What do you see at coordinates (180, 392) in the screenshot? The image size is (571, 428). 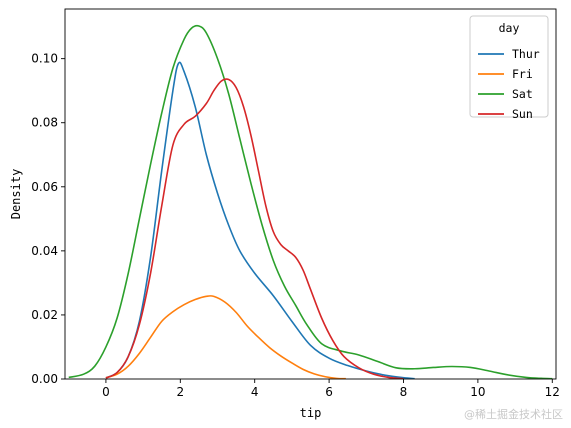 I see `x-tick-label: 2` at bounding box center [180, 392].